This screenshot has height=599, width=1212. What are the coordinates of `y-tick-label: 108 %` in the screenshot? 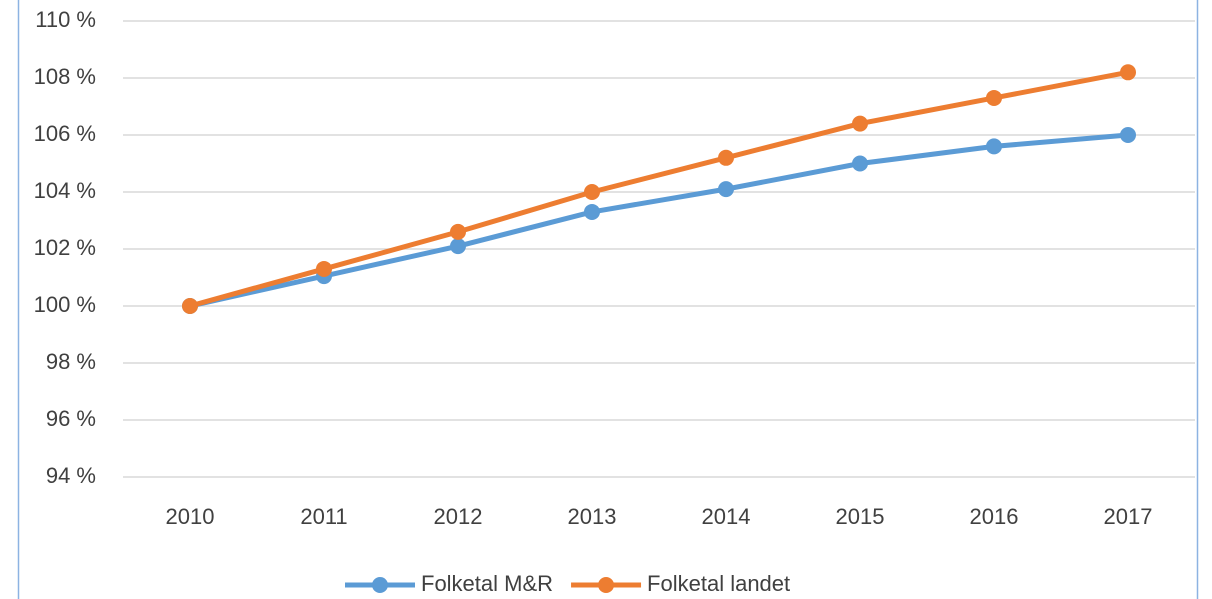 It's located at (65, 76).